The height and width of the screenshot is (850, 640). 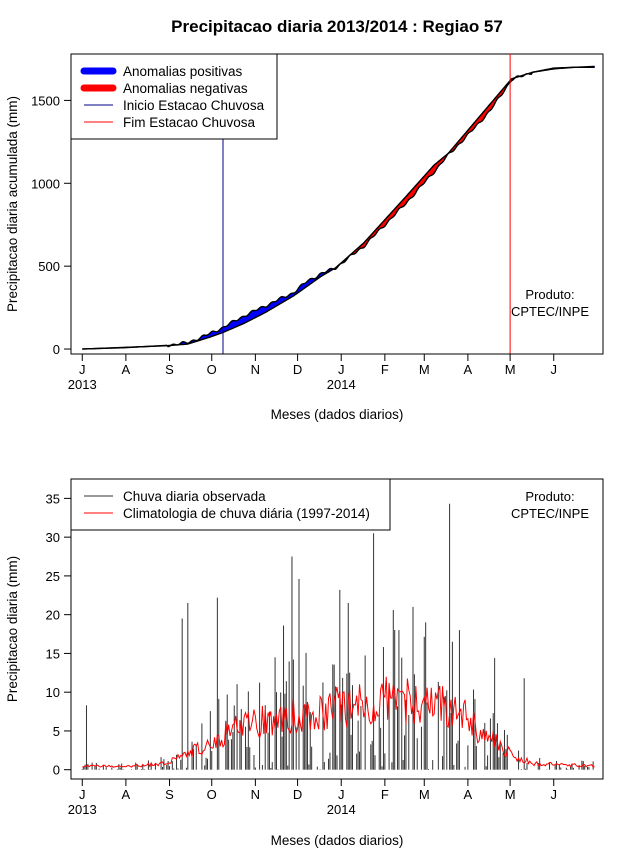 What do you see at coordinates (12, 629) in the screenshot?
I see `daily-y-label: Precipitacao diaria (mm)` at bounding box center [12, 629].